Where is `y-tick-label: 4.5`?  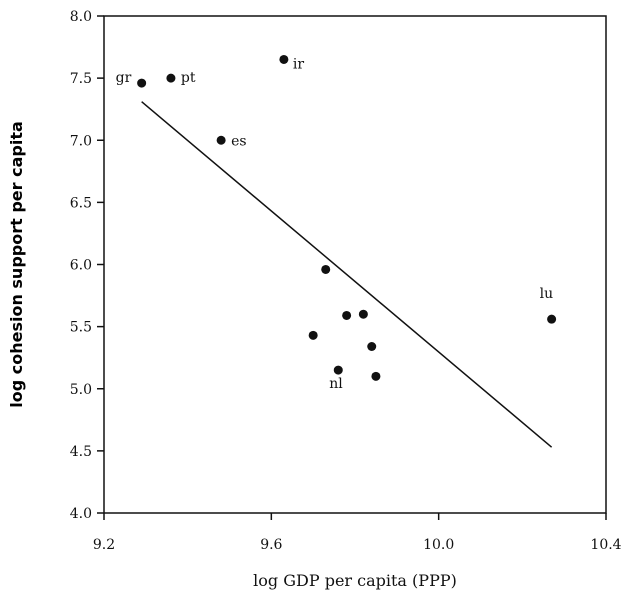 y-tick-label: 4.5 is located at coordinates (81, 452).